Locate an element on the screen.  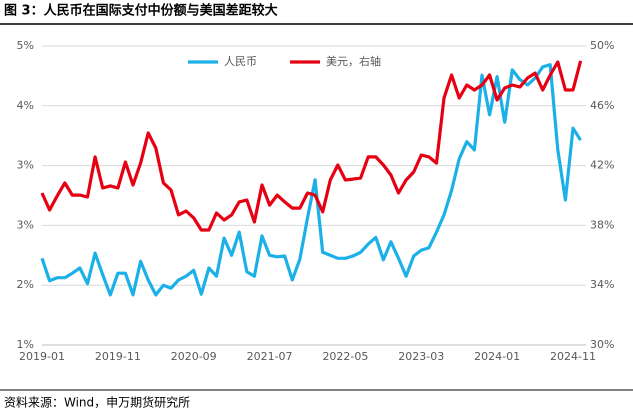
legend-label: 人民币 is located at coordinates (240, 61).